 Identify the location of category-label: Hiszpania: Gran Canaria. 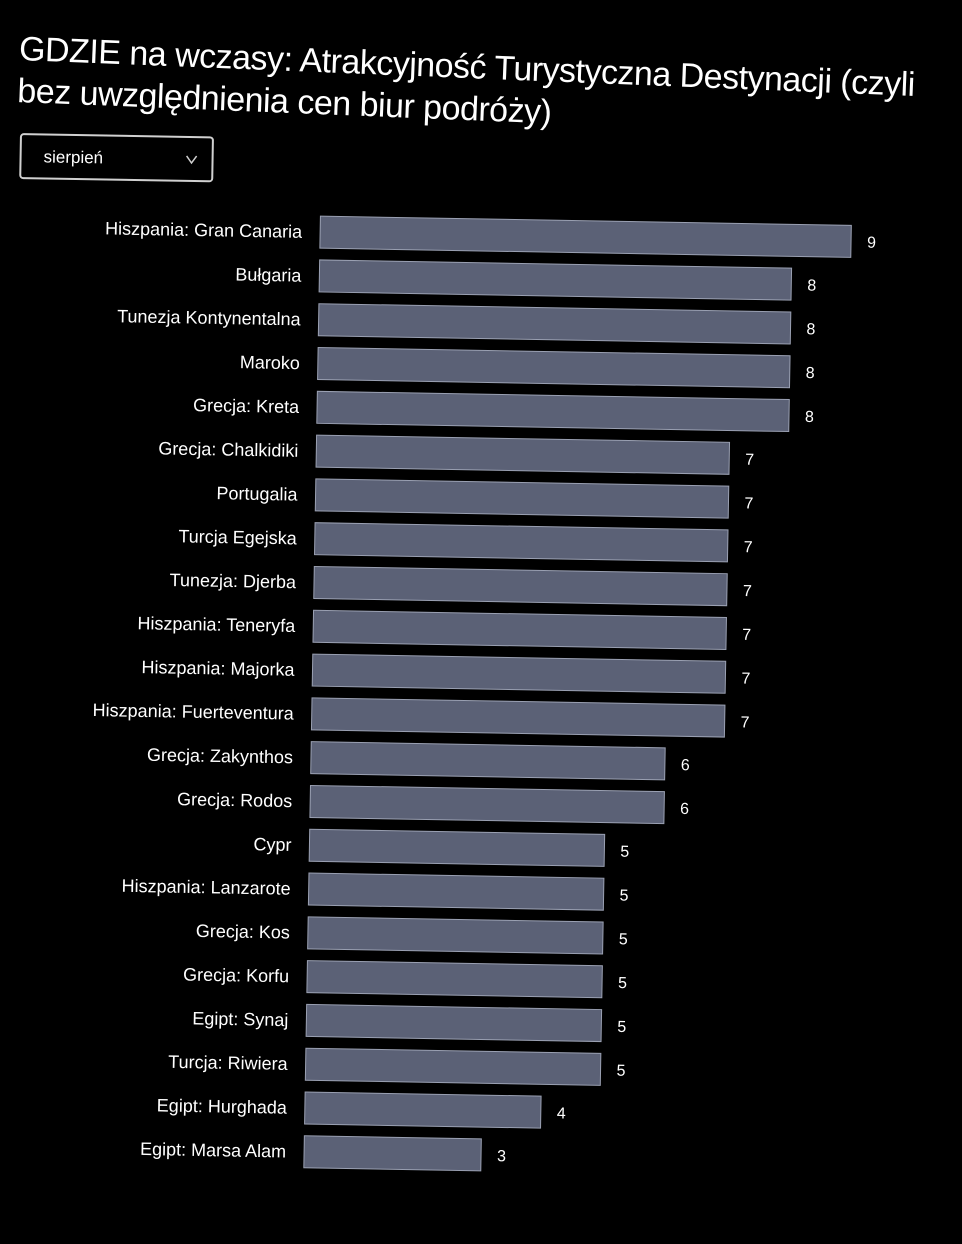
(204, 229).